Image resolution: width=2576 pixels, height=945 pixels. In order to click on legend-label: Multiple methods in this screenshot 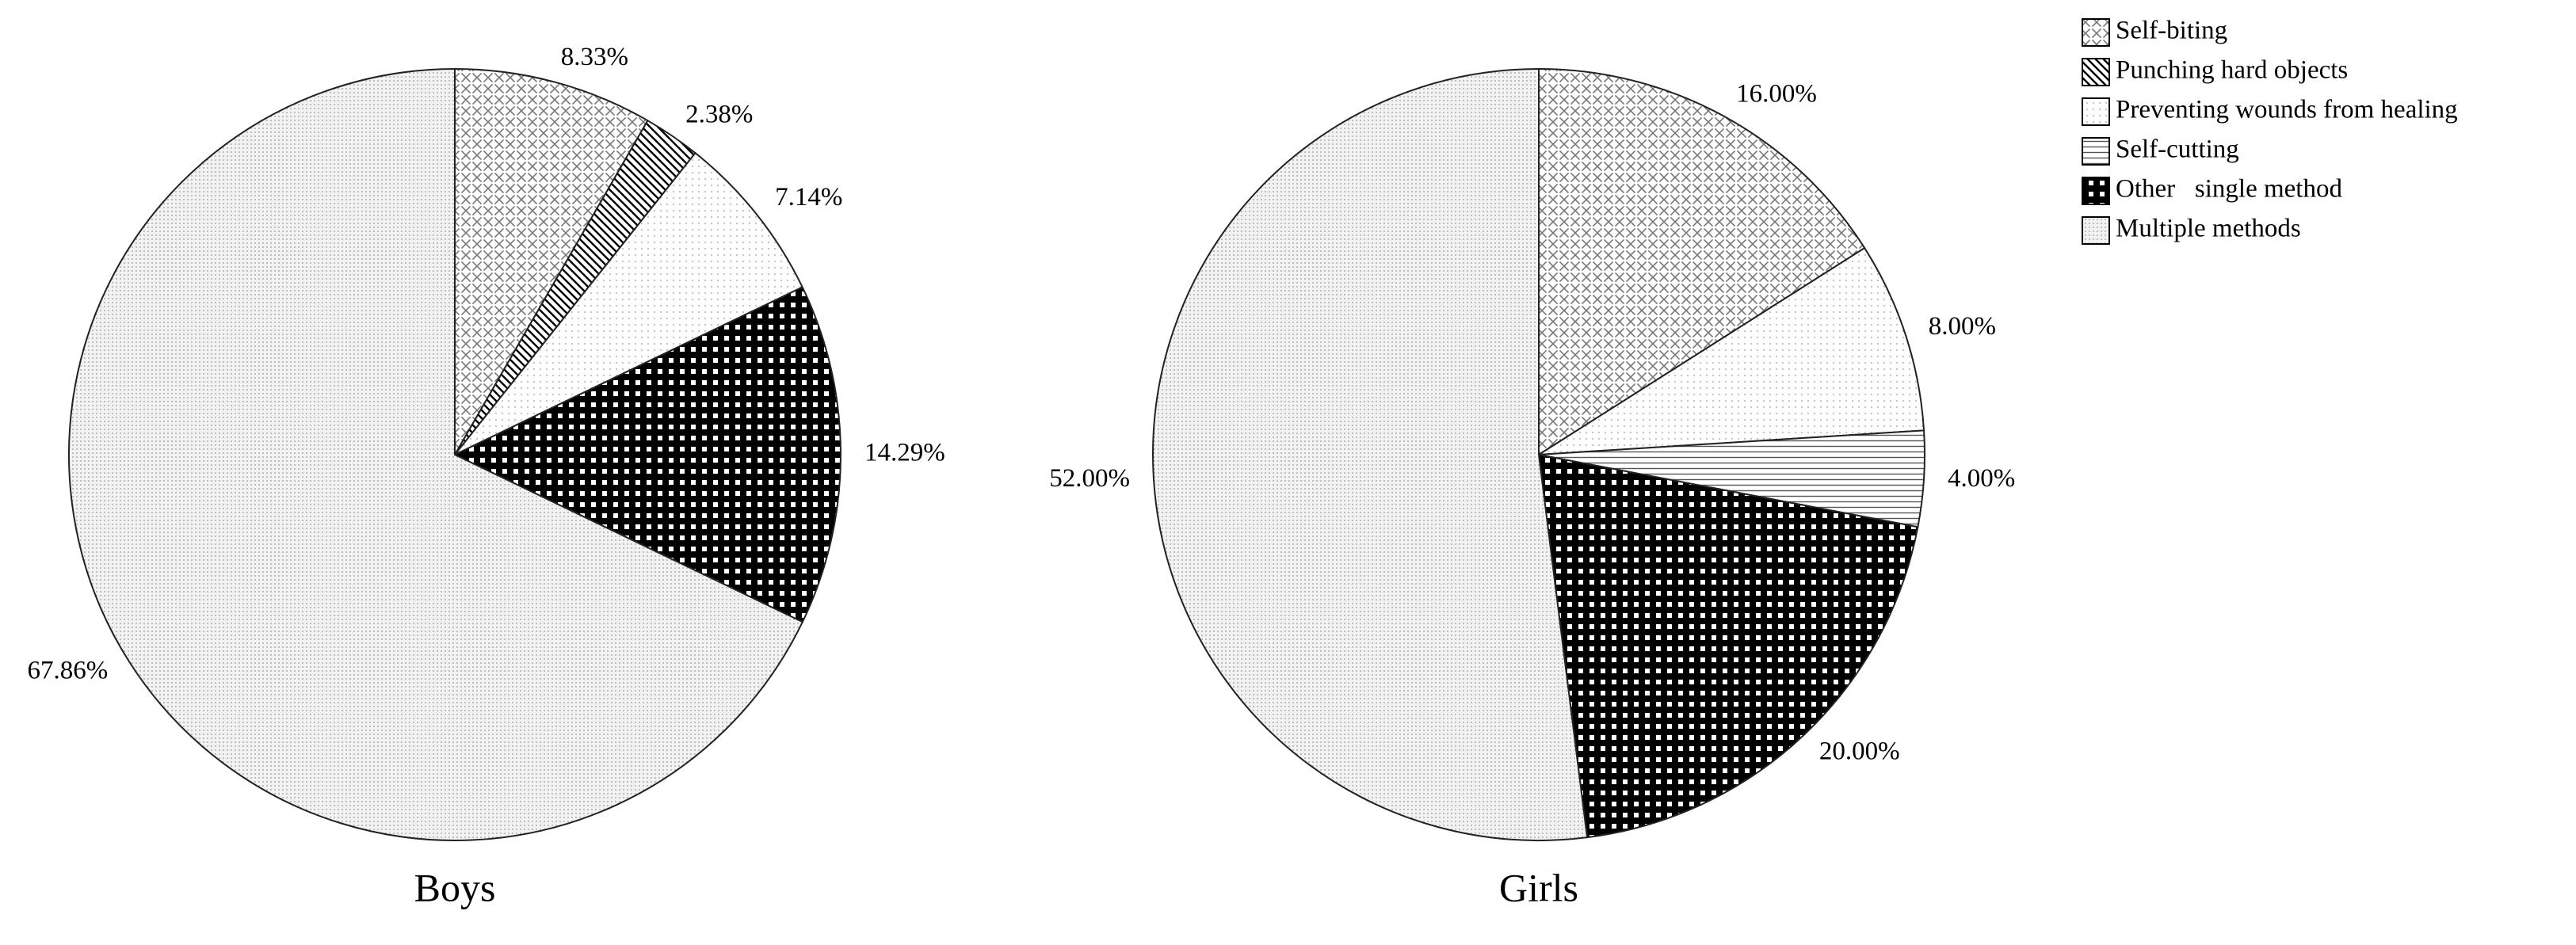, I will do `click(2208, 229)`.